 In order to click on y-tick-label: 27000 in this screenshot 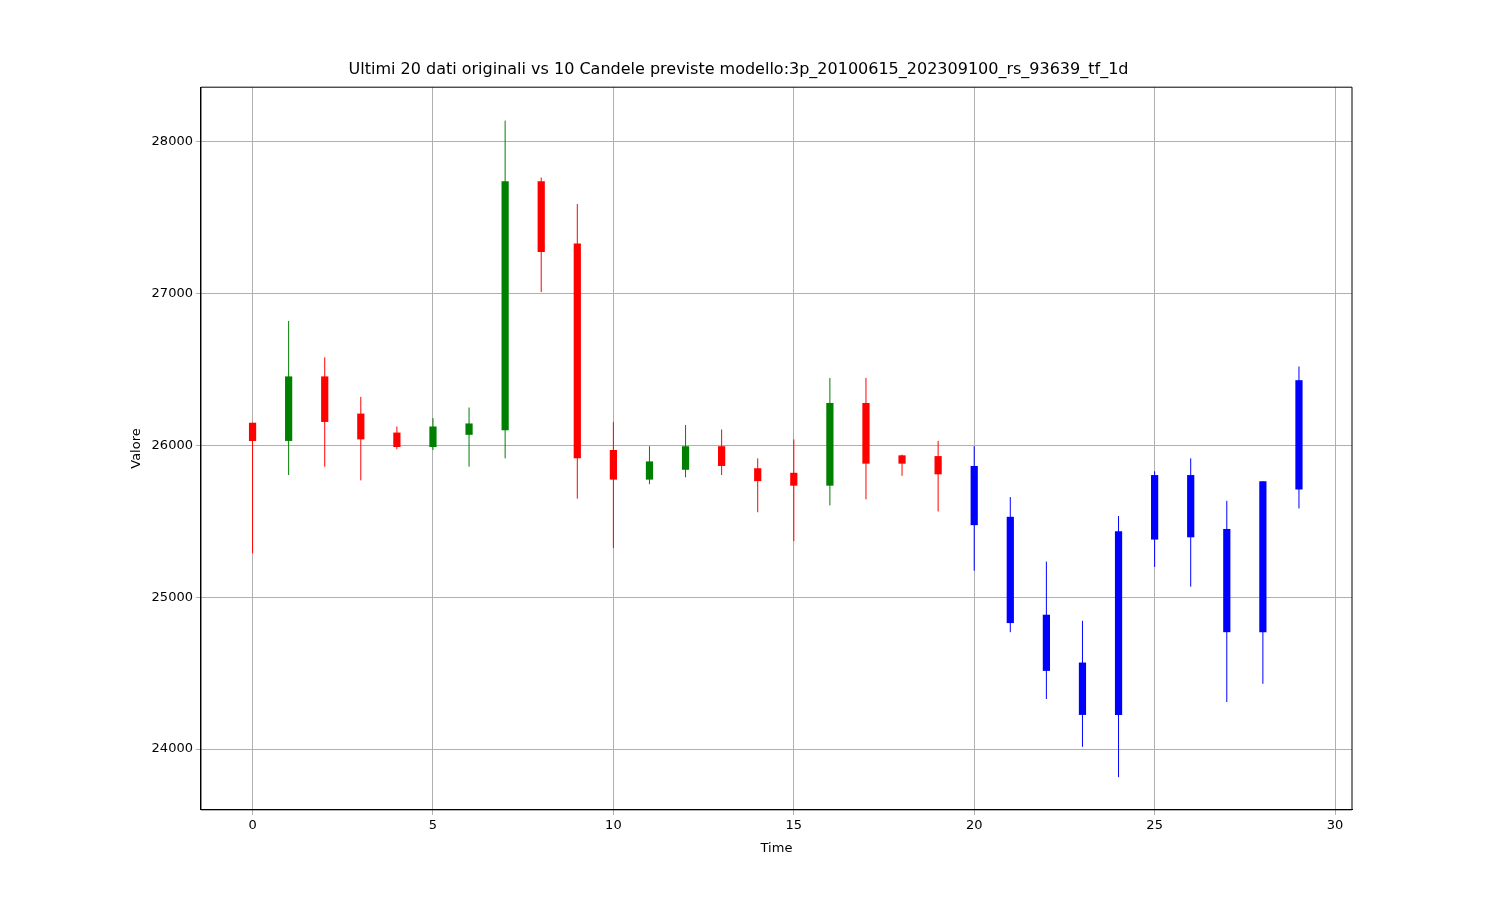, I will do `click(172, 293)`.